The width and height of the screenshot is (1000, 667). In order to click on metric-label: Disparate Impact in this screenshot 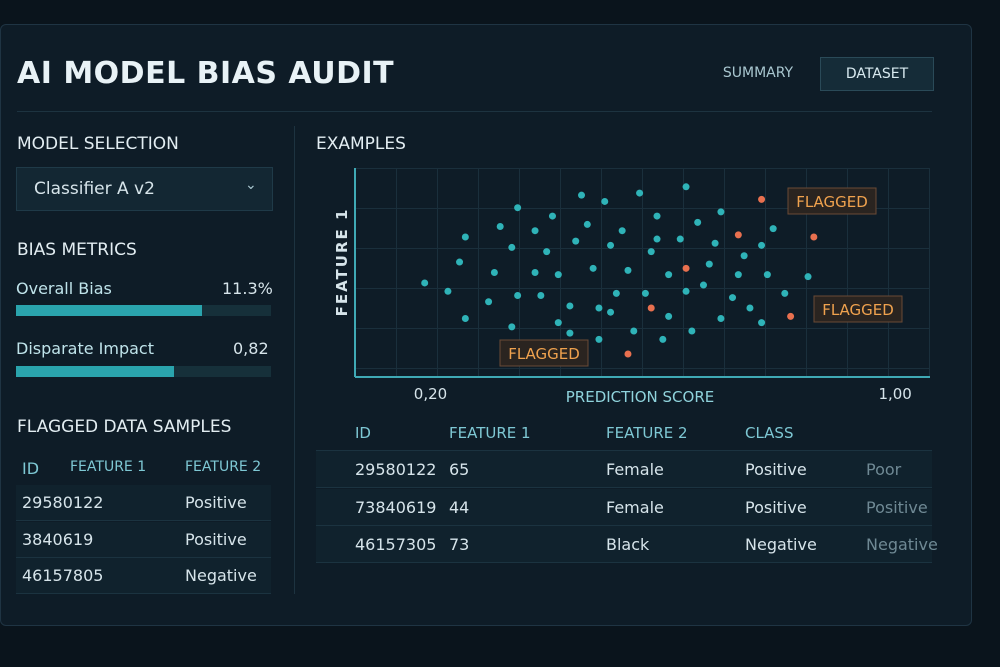, I will do `click(85, 348)`.